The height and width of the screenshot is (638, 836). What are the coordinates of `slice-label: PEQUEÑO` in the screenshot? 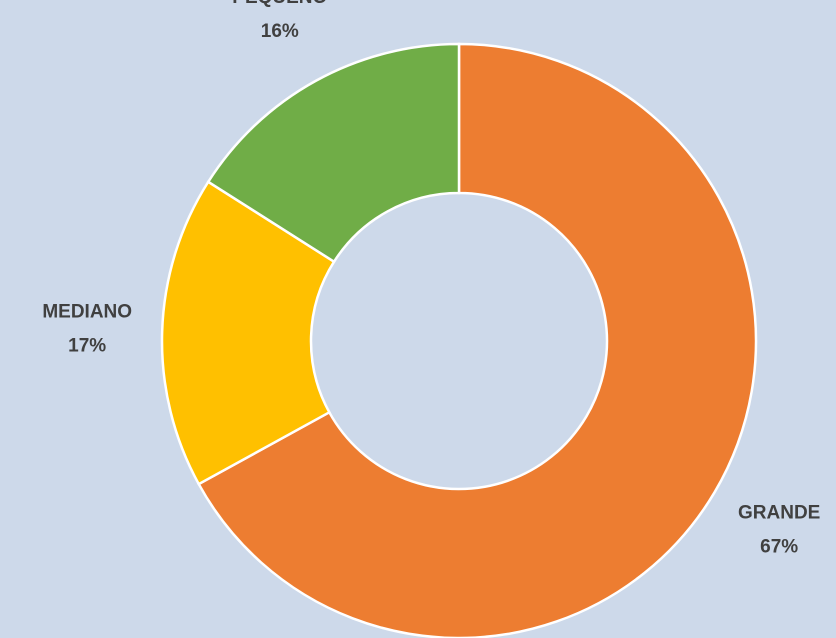 It's located at (279, 4).